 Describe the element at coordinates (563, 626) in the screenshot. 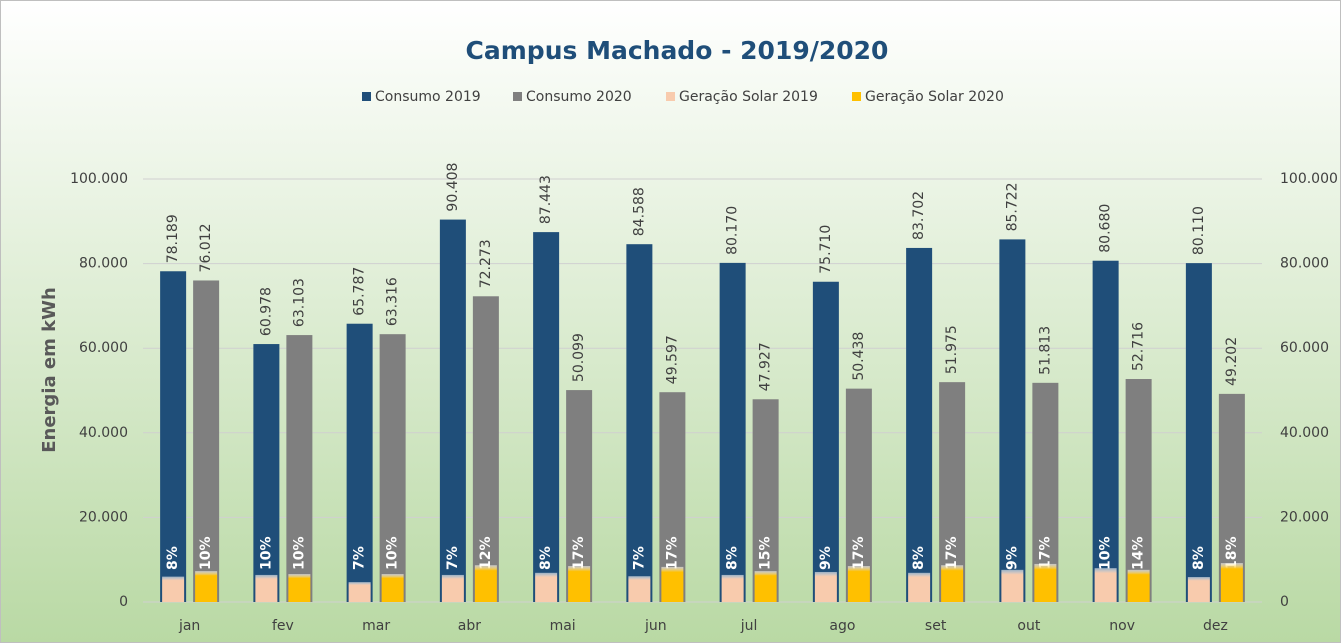

I see `x-tick-label: mai` at that location.